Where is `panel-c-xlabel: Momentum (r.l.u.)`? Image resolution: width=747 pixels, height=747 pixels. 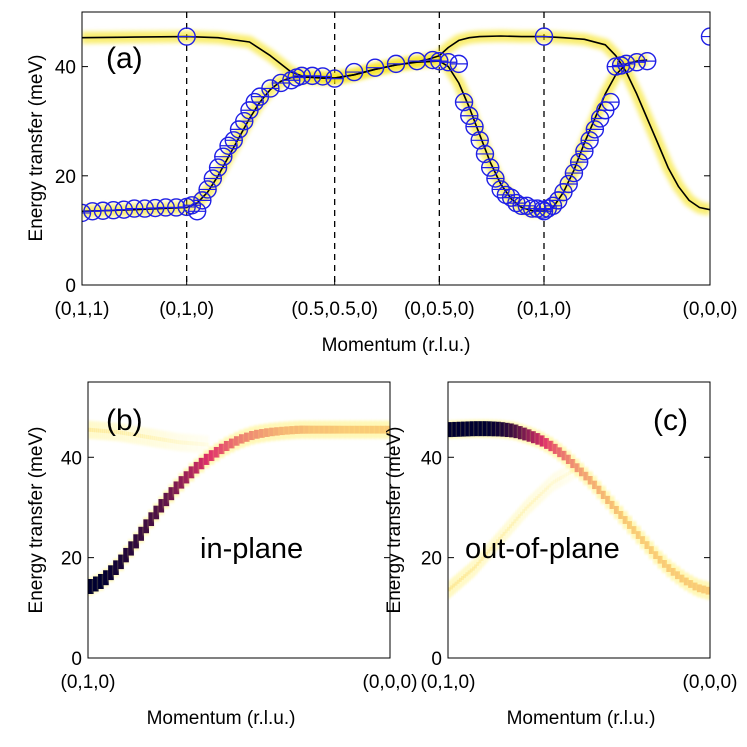 panel-c-xlabel: Momentum (r.l.u.) is located at coordinates (581, 718).